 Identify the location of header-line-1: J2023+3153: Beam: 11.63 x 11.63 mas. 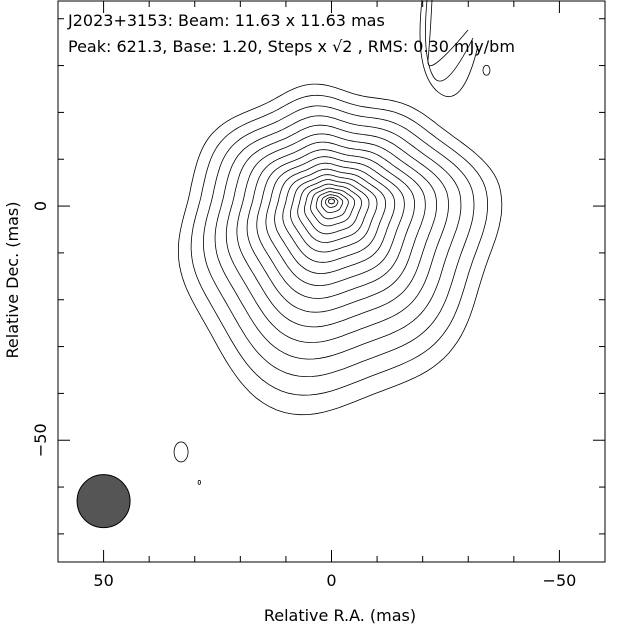
(226, 20).